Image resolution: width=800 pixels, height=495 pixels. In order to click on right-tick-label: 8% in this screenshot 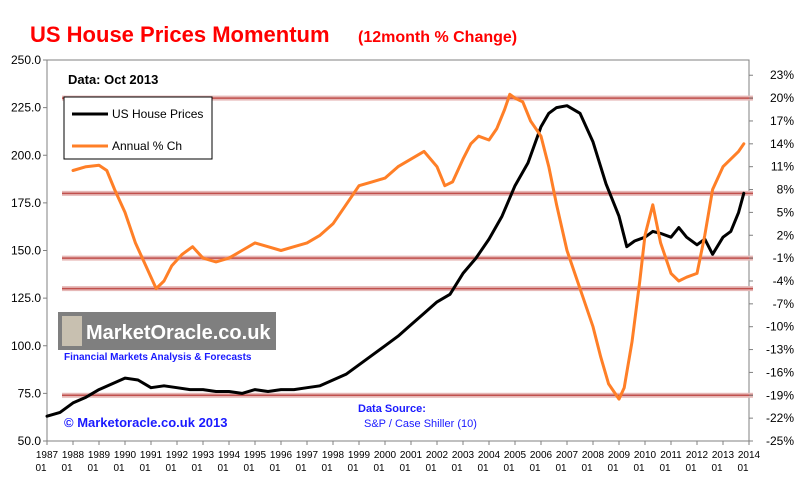, I will do `click(786, 190)`.